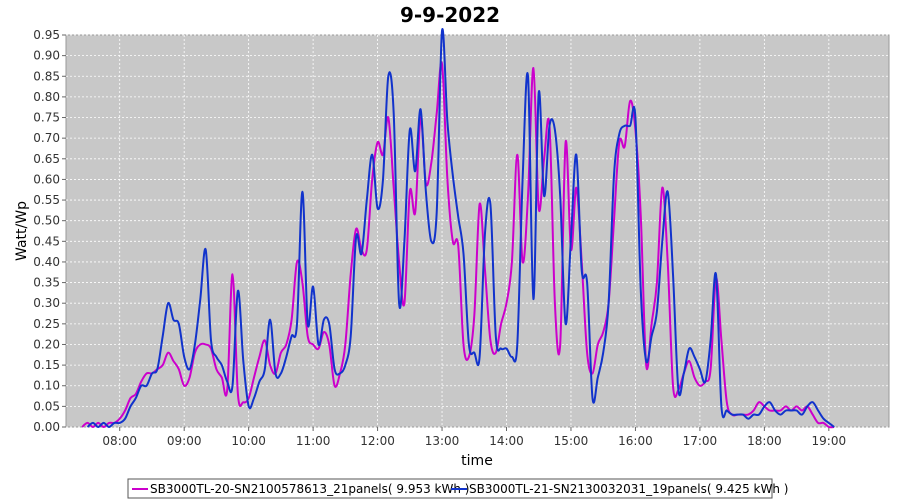 The width and height of the screenshot is (900, 500). Describe the element at coordinates (506, 441) in the screenshot. I see `x-tick-label: 14:00` at that location.